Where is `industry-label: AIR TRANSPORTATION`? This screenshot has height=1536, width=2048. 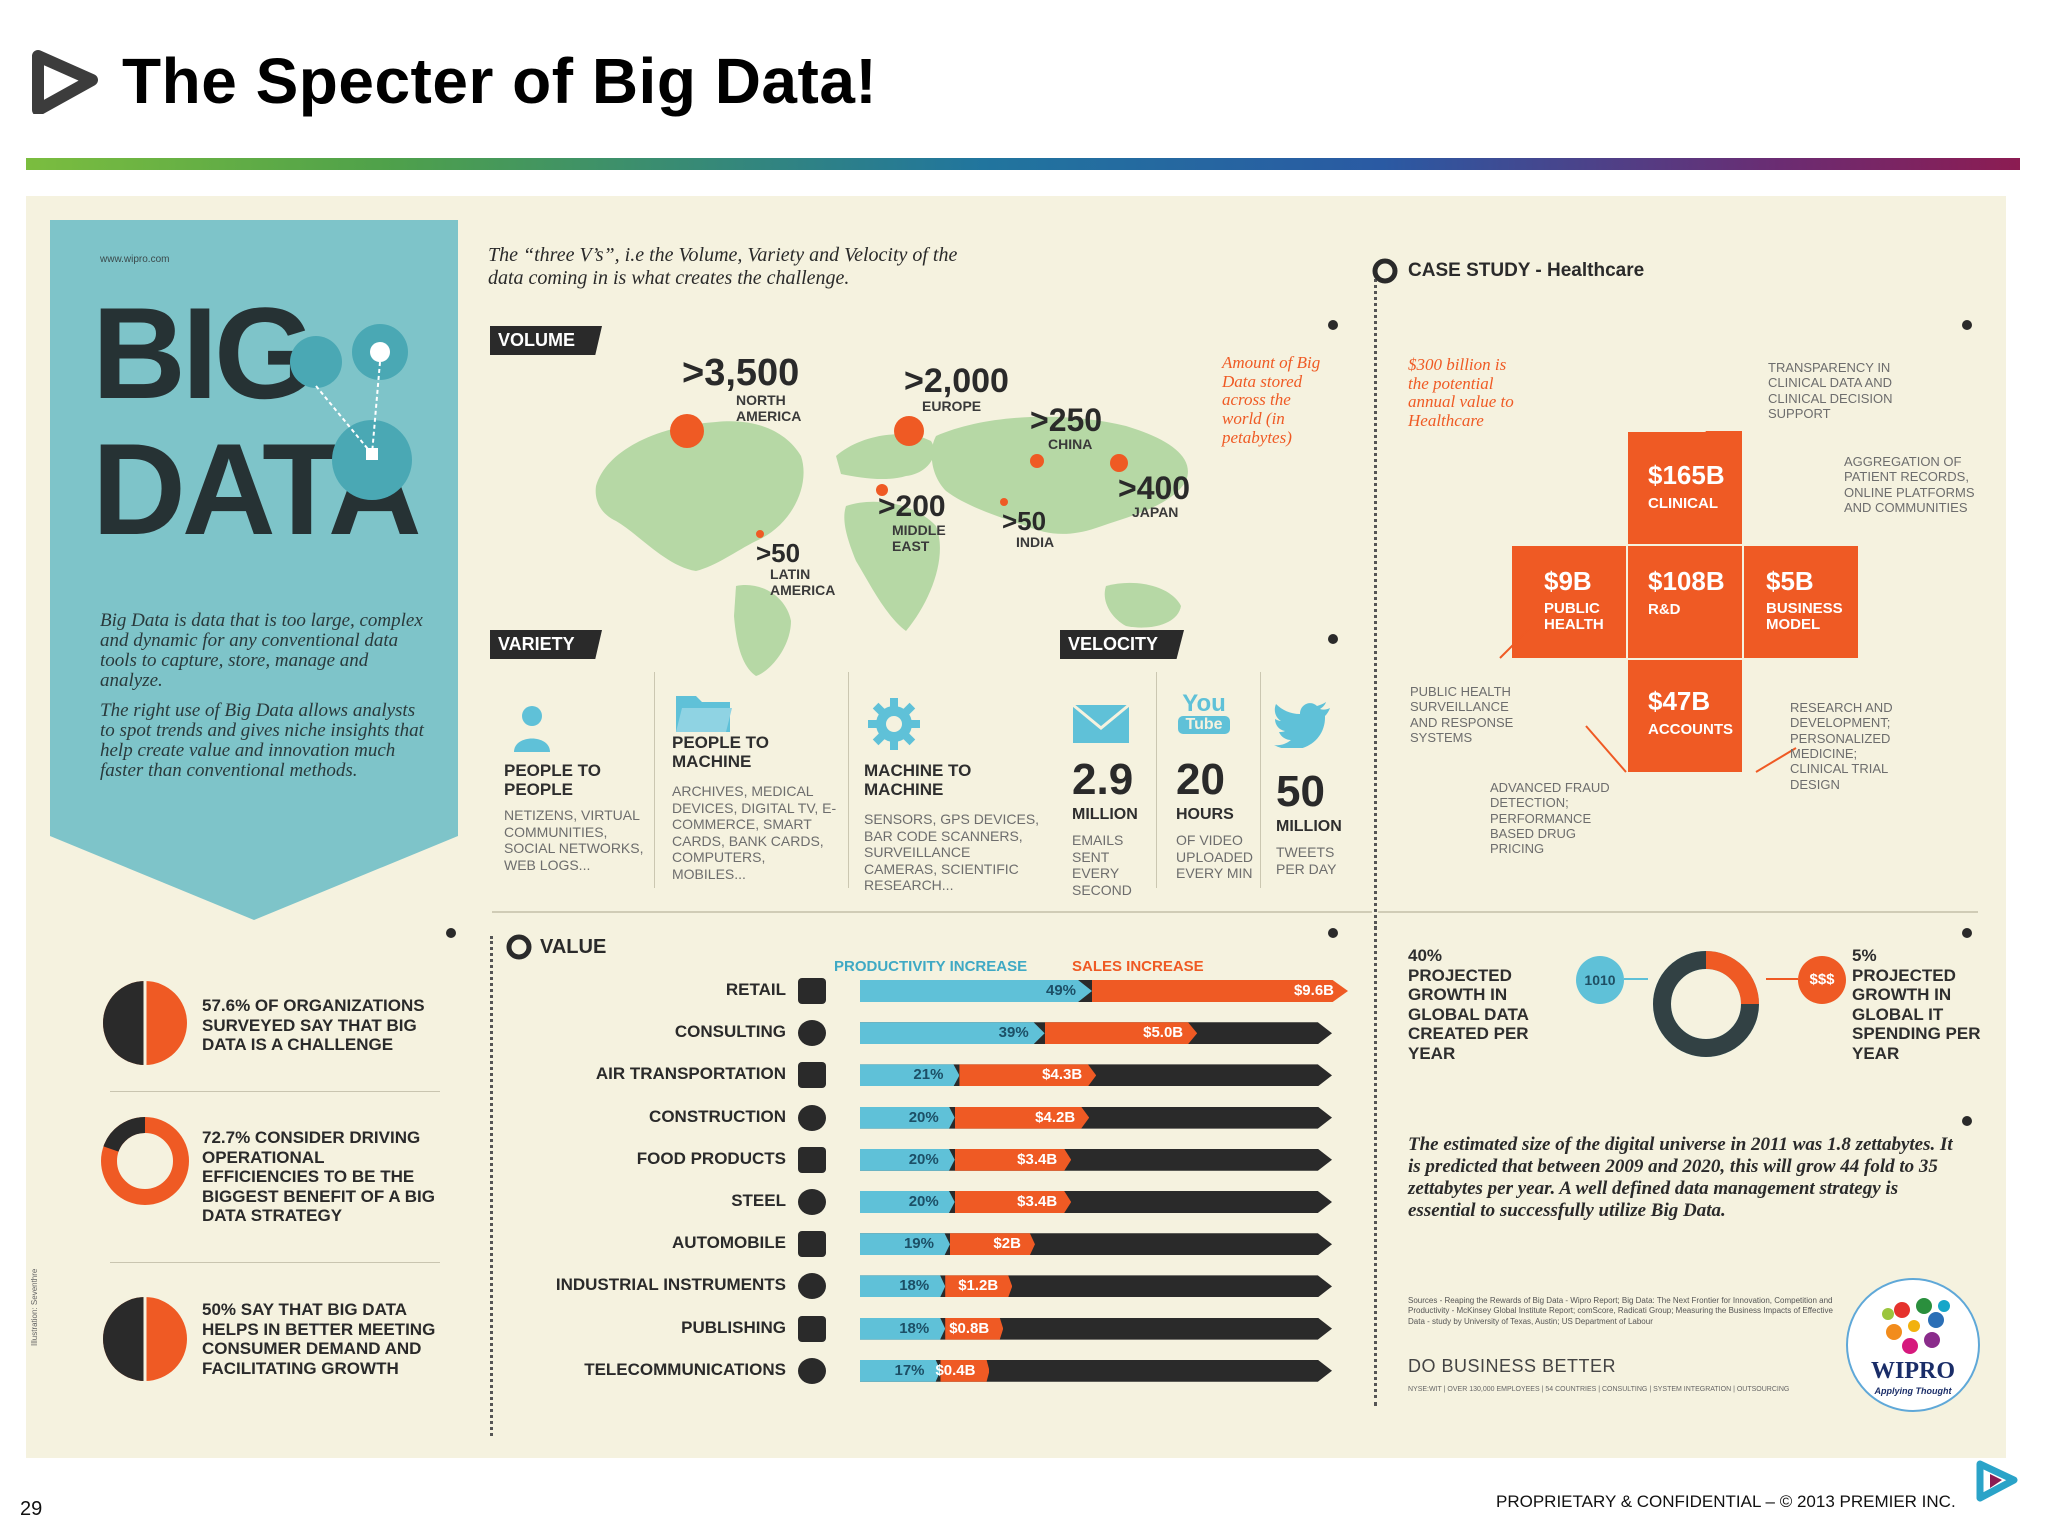 industry-label: AIR TRANSPORTATION is located at coordinates (690, 1074).